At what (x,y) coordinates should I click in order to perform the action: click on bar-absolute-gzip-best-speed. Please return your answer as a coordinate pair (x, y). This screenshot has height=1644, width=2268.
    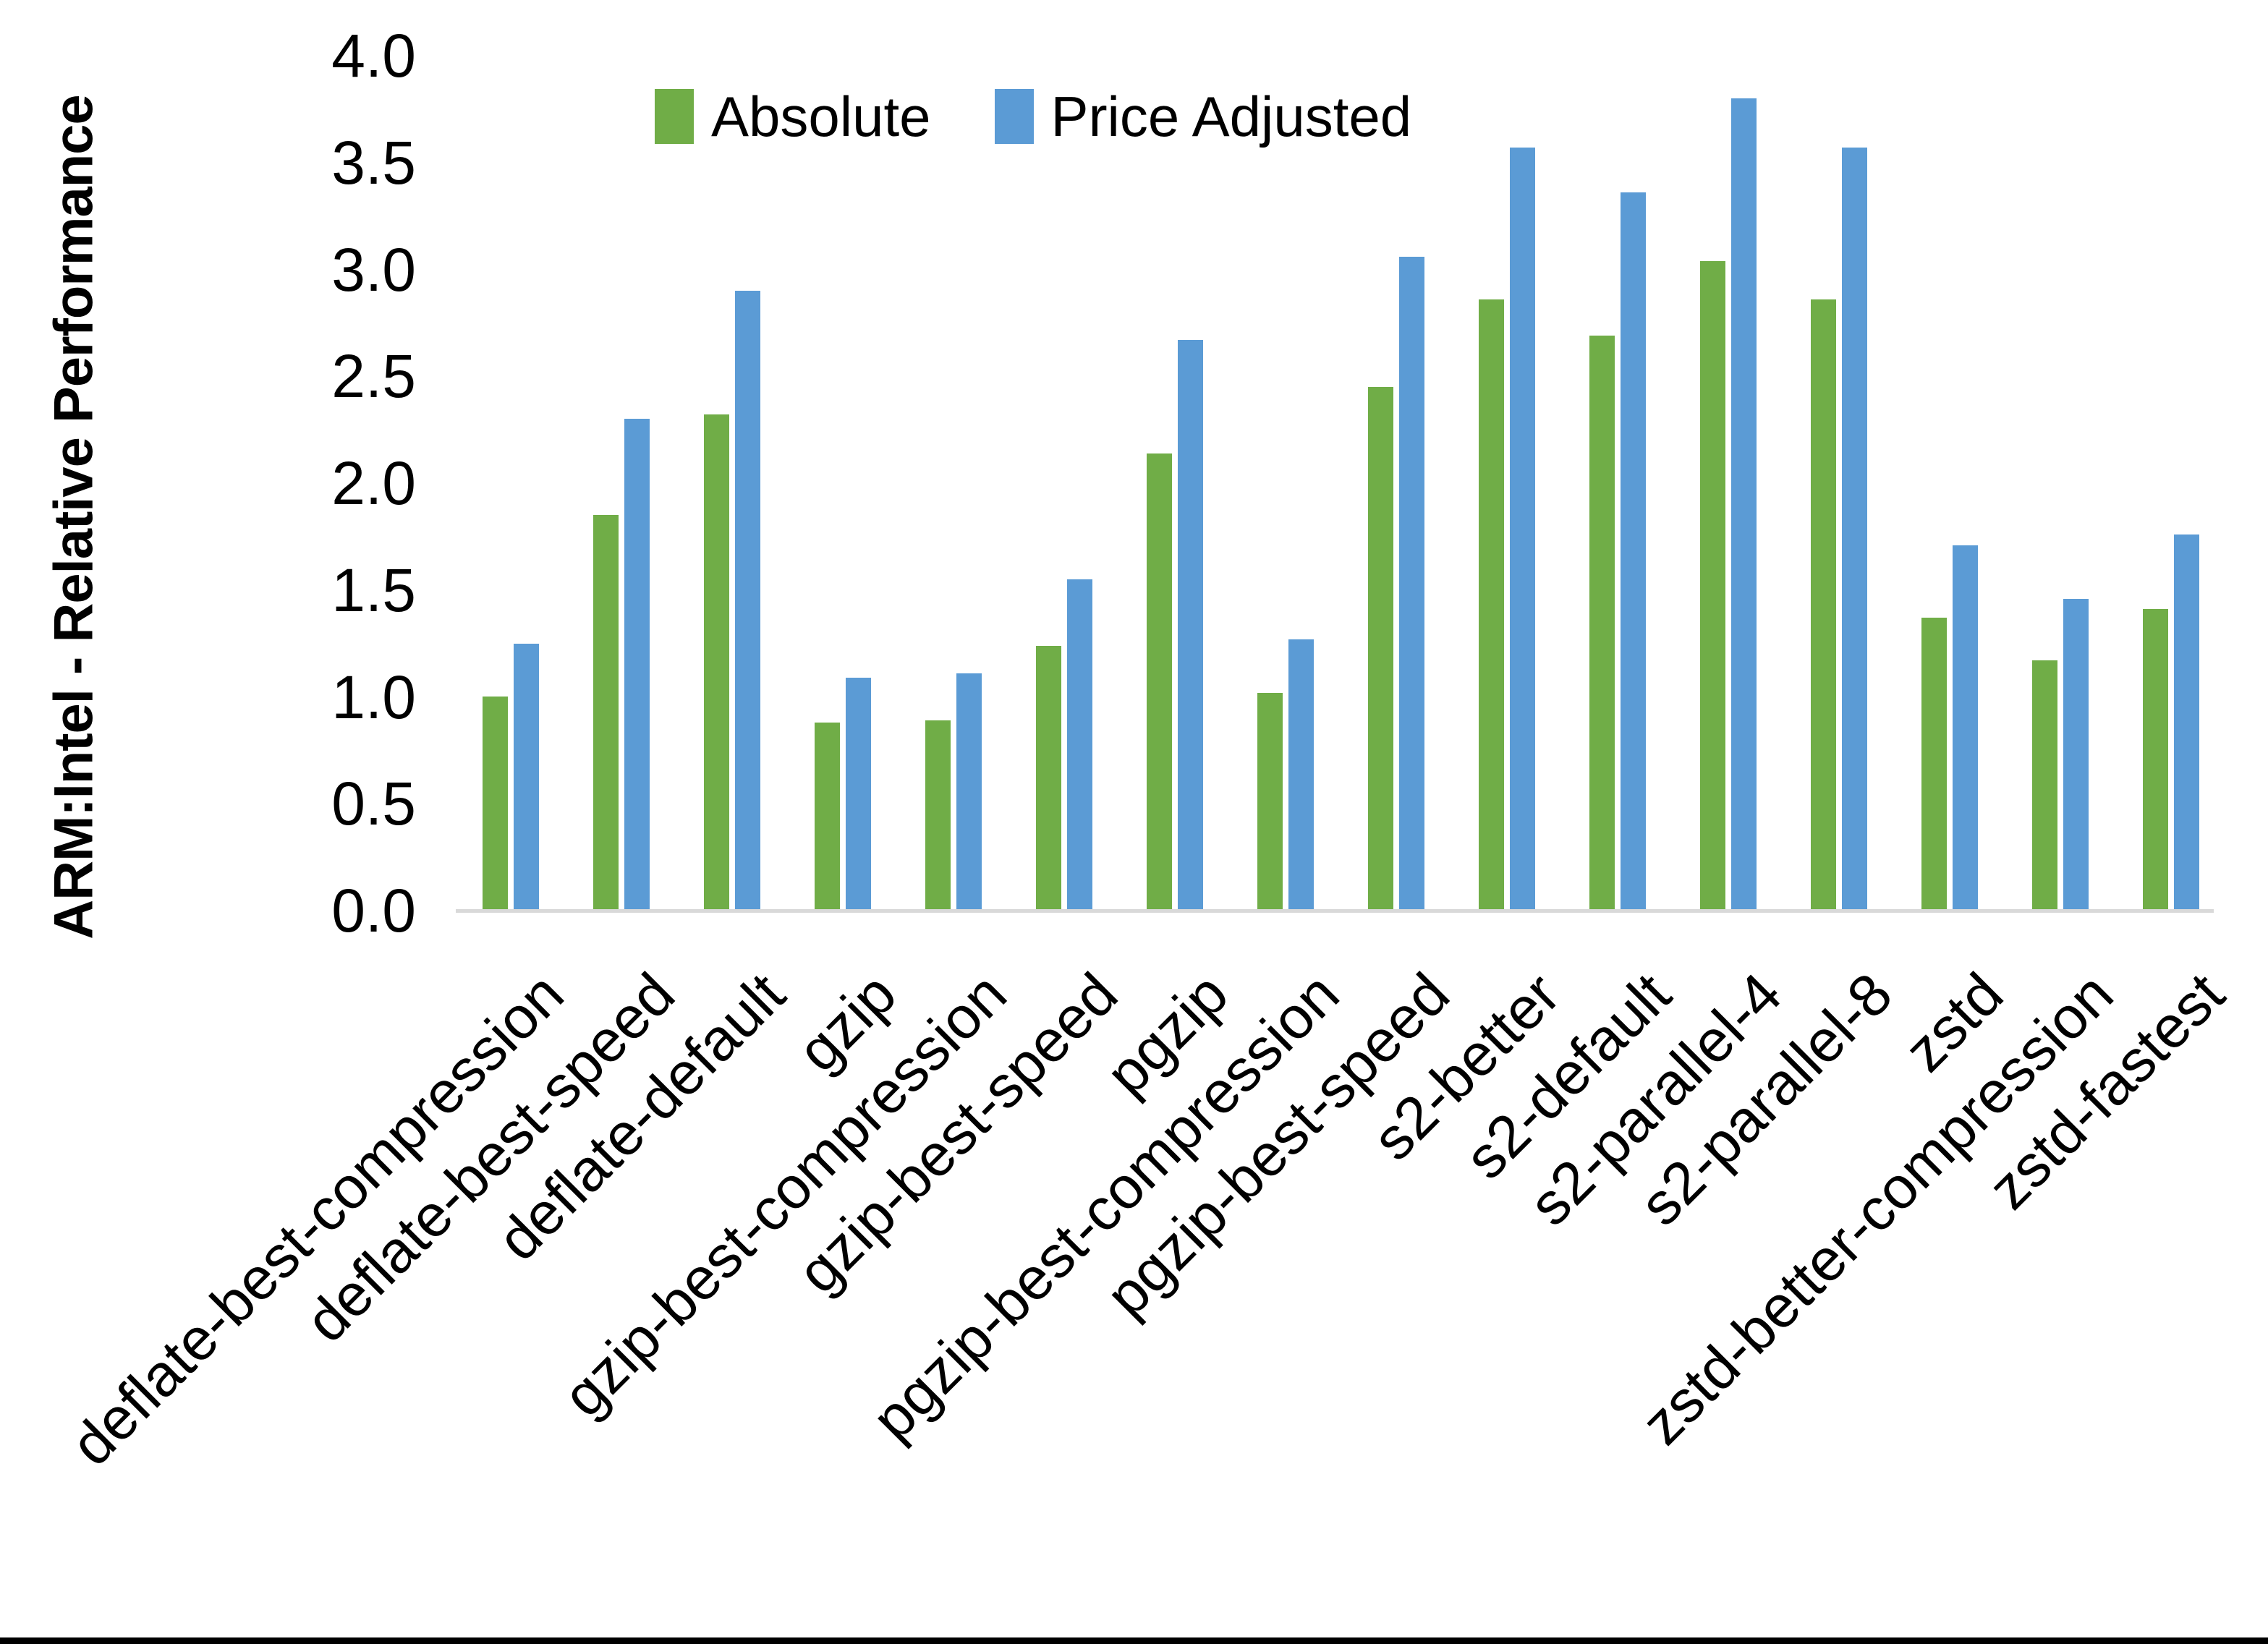
    Looking at the image, I should click on (1048, 778).